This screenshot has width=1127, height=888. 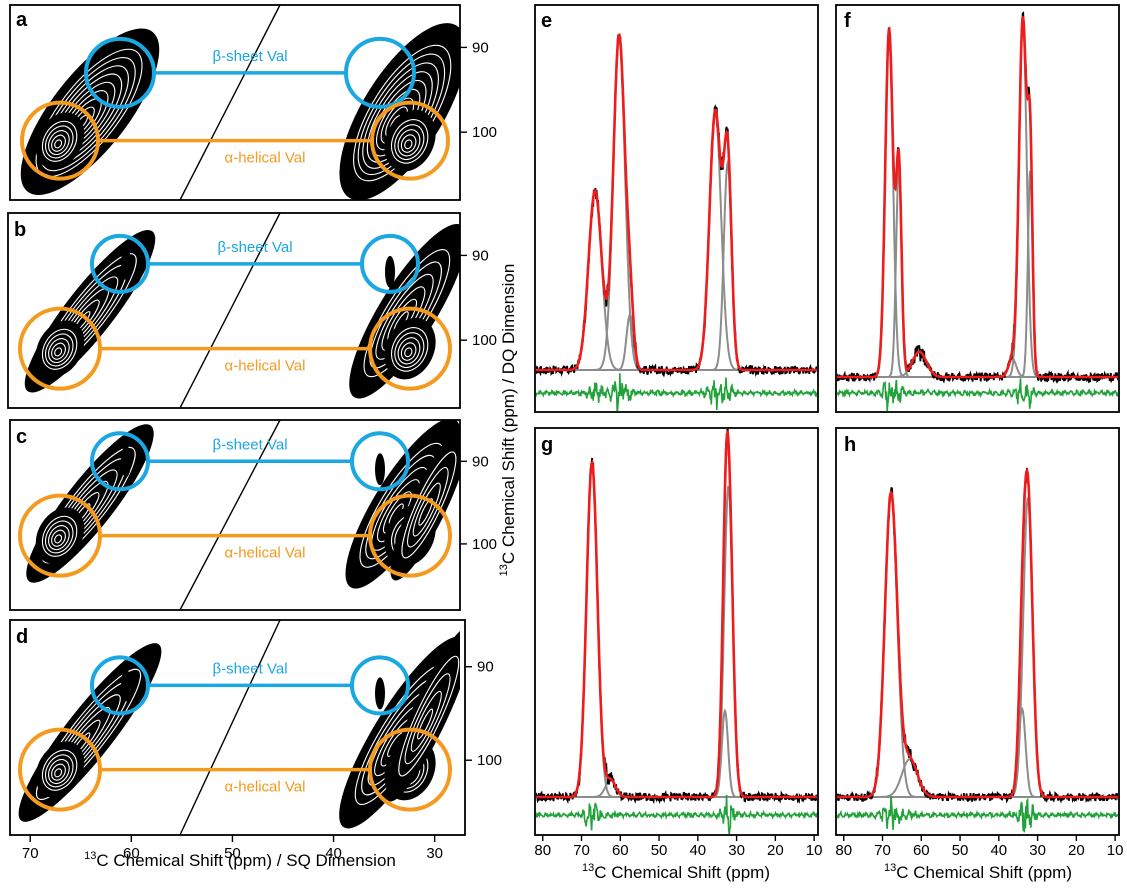 I want to click on panel-letter: c, so click(x=21, y=437).